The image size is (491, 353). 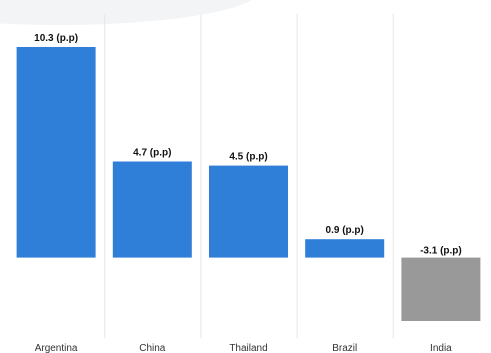 What do you see at coordinates (248, 157) in the screenshot?
I see `data-label: 4.5 (p.p)` at bounding box center [248, 157].